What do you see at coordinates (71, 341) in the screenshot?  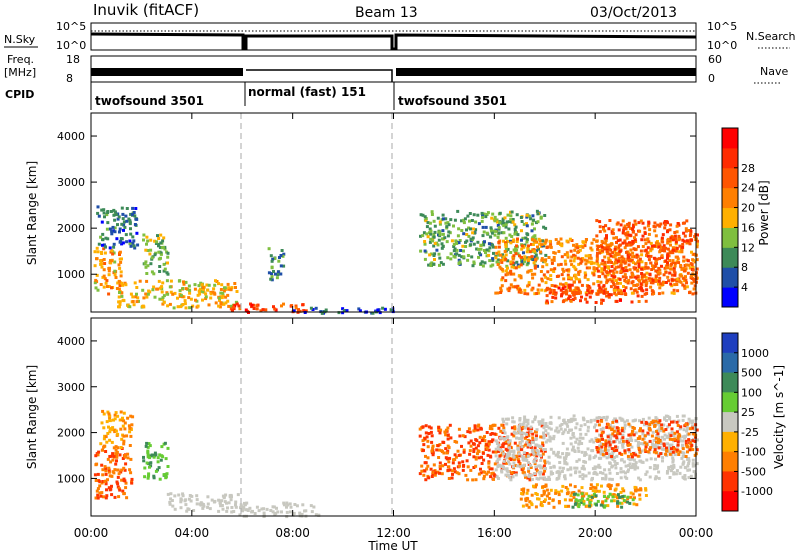 I see `y-tick-label: 4000` at bounding box center [71, 341].